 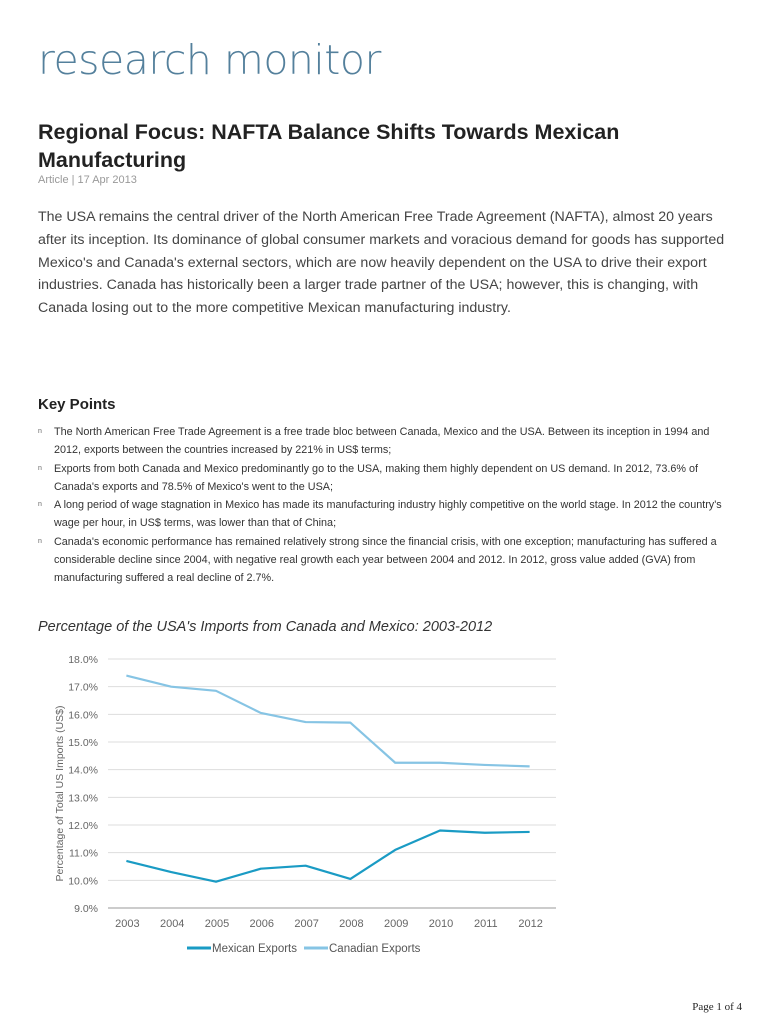 What do you see at coordinates (441, 924) in the screenshot?
I see `x-tick-label: 2010` at bounding box center [441, 924].